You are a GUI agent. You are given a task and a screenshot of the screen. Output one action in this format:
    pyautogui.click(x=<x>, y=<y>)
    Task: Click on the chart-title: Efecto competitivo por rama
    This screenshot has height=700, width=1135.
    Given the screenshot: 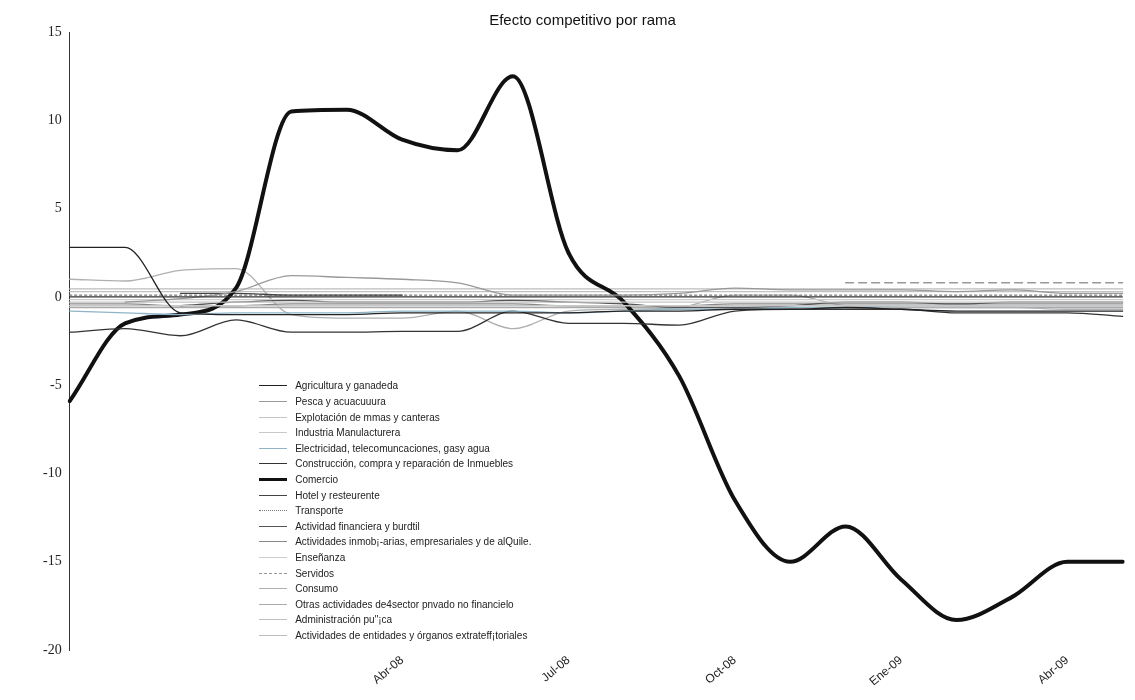 What is the action you would take?
    pyautogui.click(x=583, y=20)
    